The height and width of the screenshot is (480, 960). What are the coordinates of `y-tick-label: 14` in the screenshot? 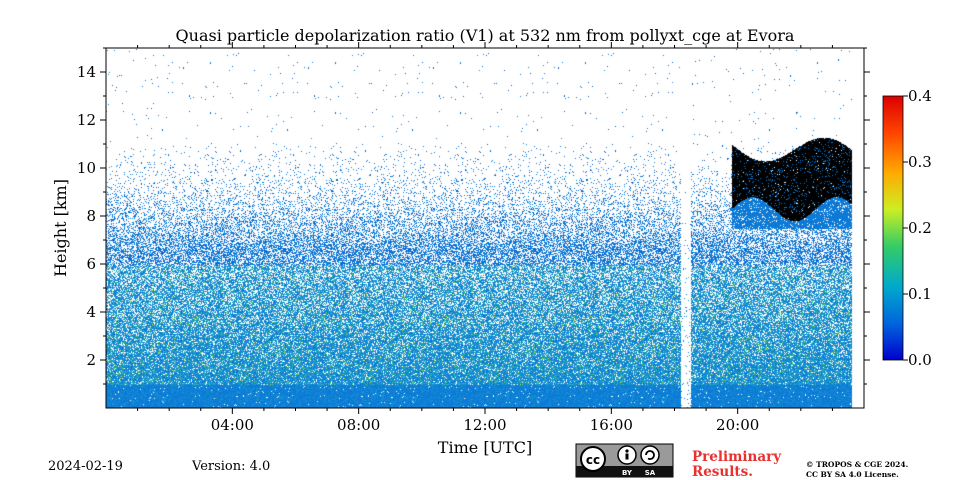 It's located at (86, 72).